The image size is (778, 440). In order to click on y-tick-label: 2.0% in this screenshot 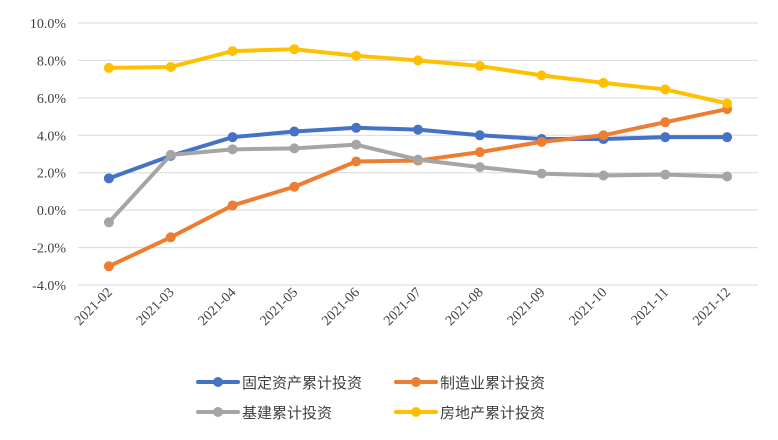, I will do `click(52, 174)`.